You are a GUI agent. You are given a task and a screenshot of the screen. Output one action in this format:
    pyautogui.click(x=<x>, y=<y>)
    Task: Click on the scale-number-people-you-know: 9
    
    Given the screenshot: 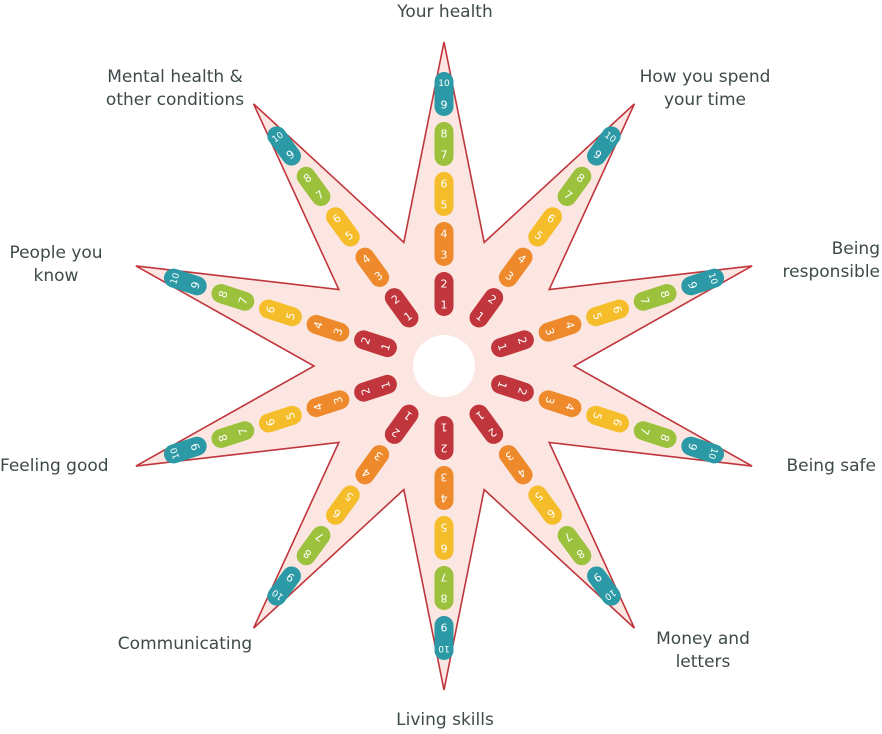 What is the action you would take?
    pyautogui.click(x=196, y=285)
    